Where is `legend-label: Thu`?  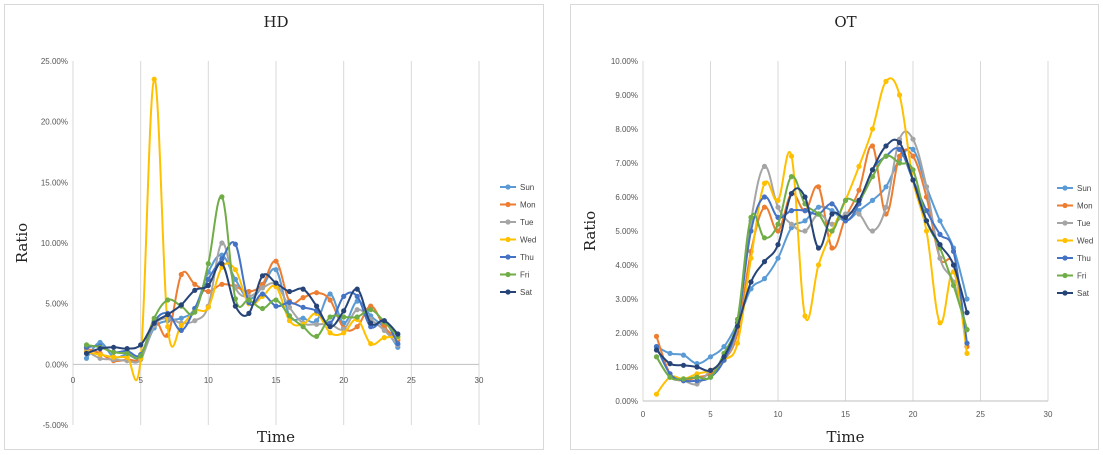
legend-label: Thu is located at coordinates (527, 257).